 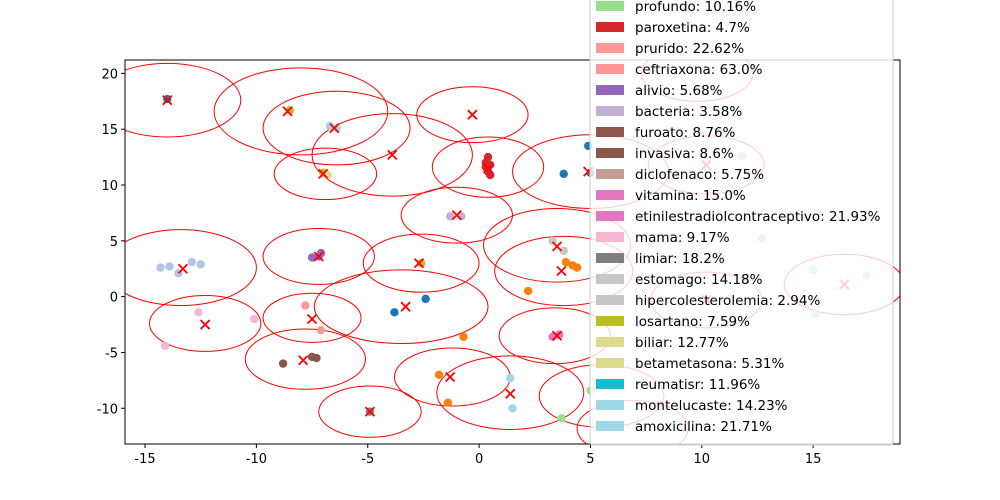 What do you see at coordinates (813, 459) in the screenshot?
I see `x-tick-label: 15` at bounding box center [813, 459].